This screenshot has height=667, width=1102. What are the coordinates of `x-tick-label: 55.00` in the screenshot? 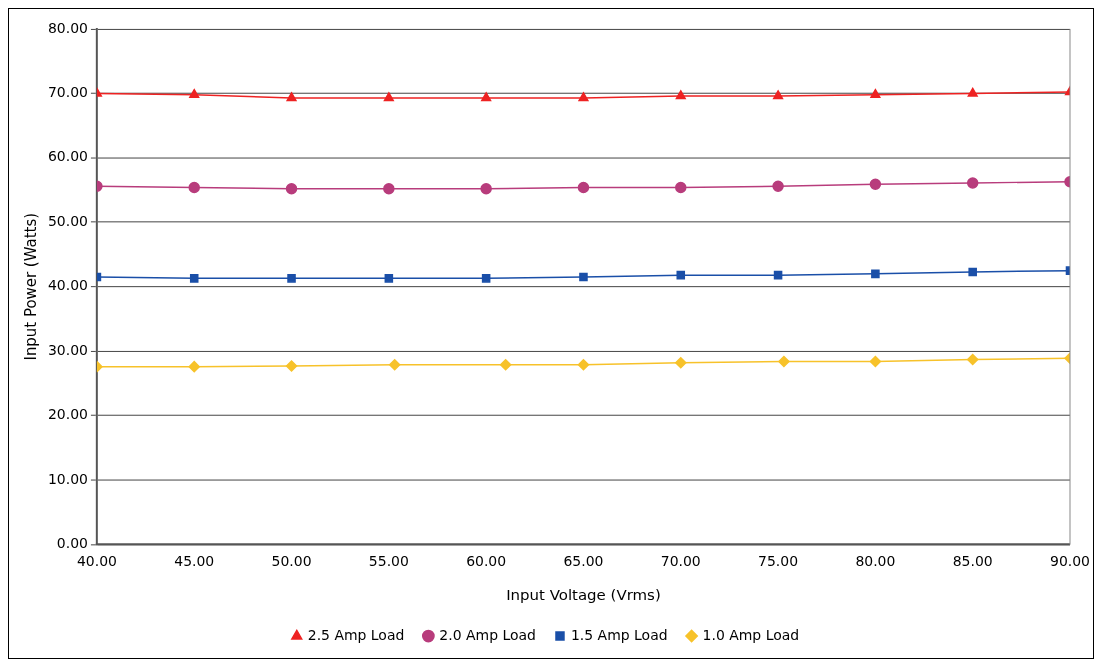 It's located at (388, 560).